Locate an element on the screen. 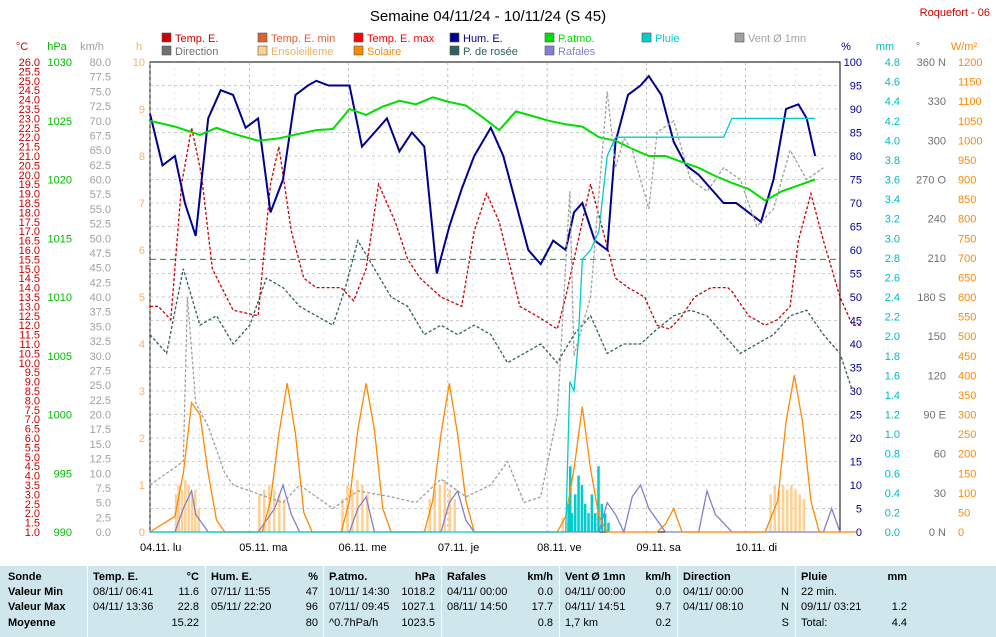 This screenshot has width=996, height=637. tick-temp: 18.0 is located at coordinates (29, 213).